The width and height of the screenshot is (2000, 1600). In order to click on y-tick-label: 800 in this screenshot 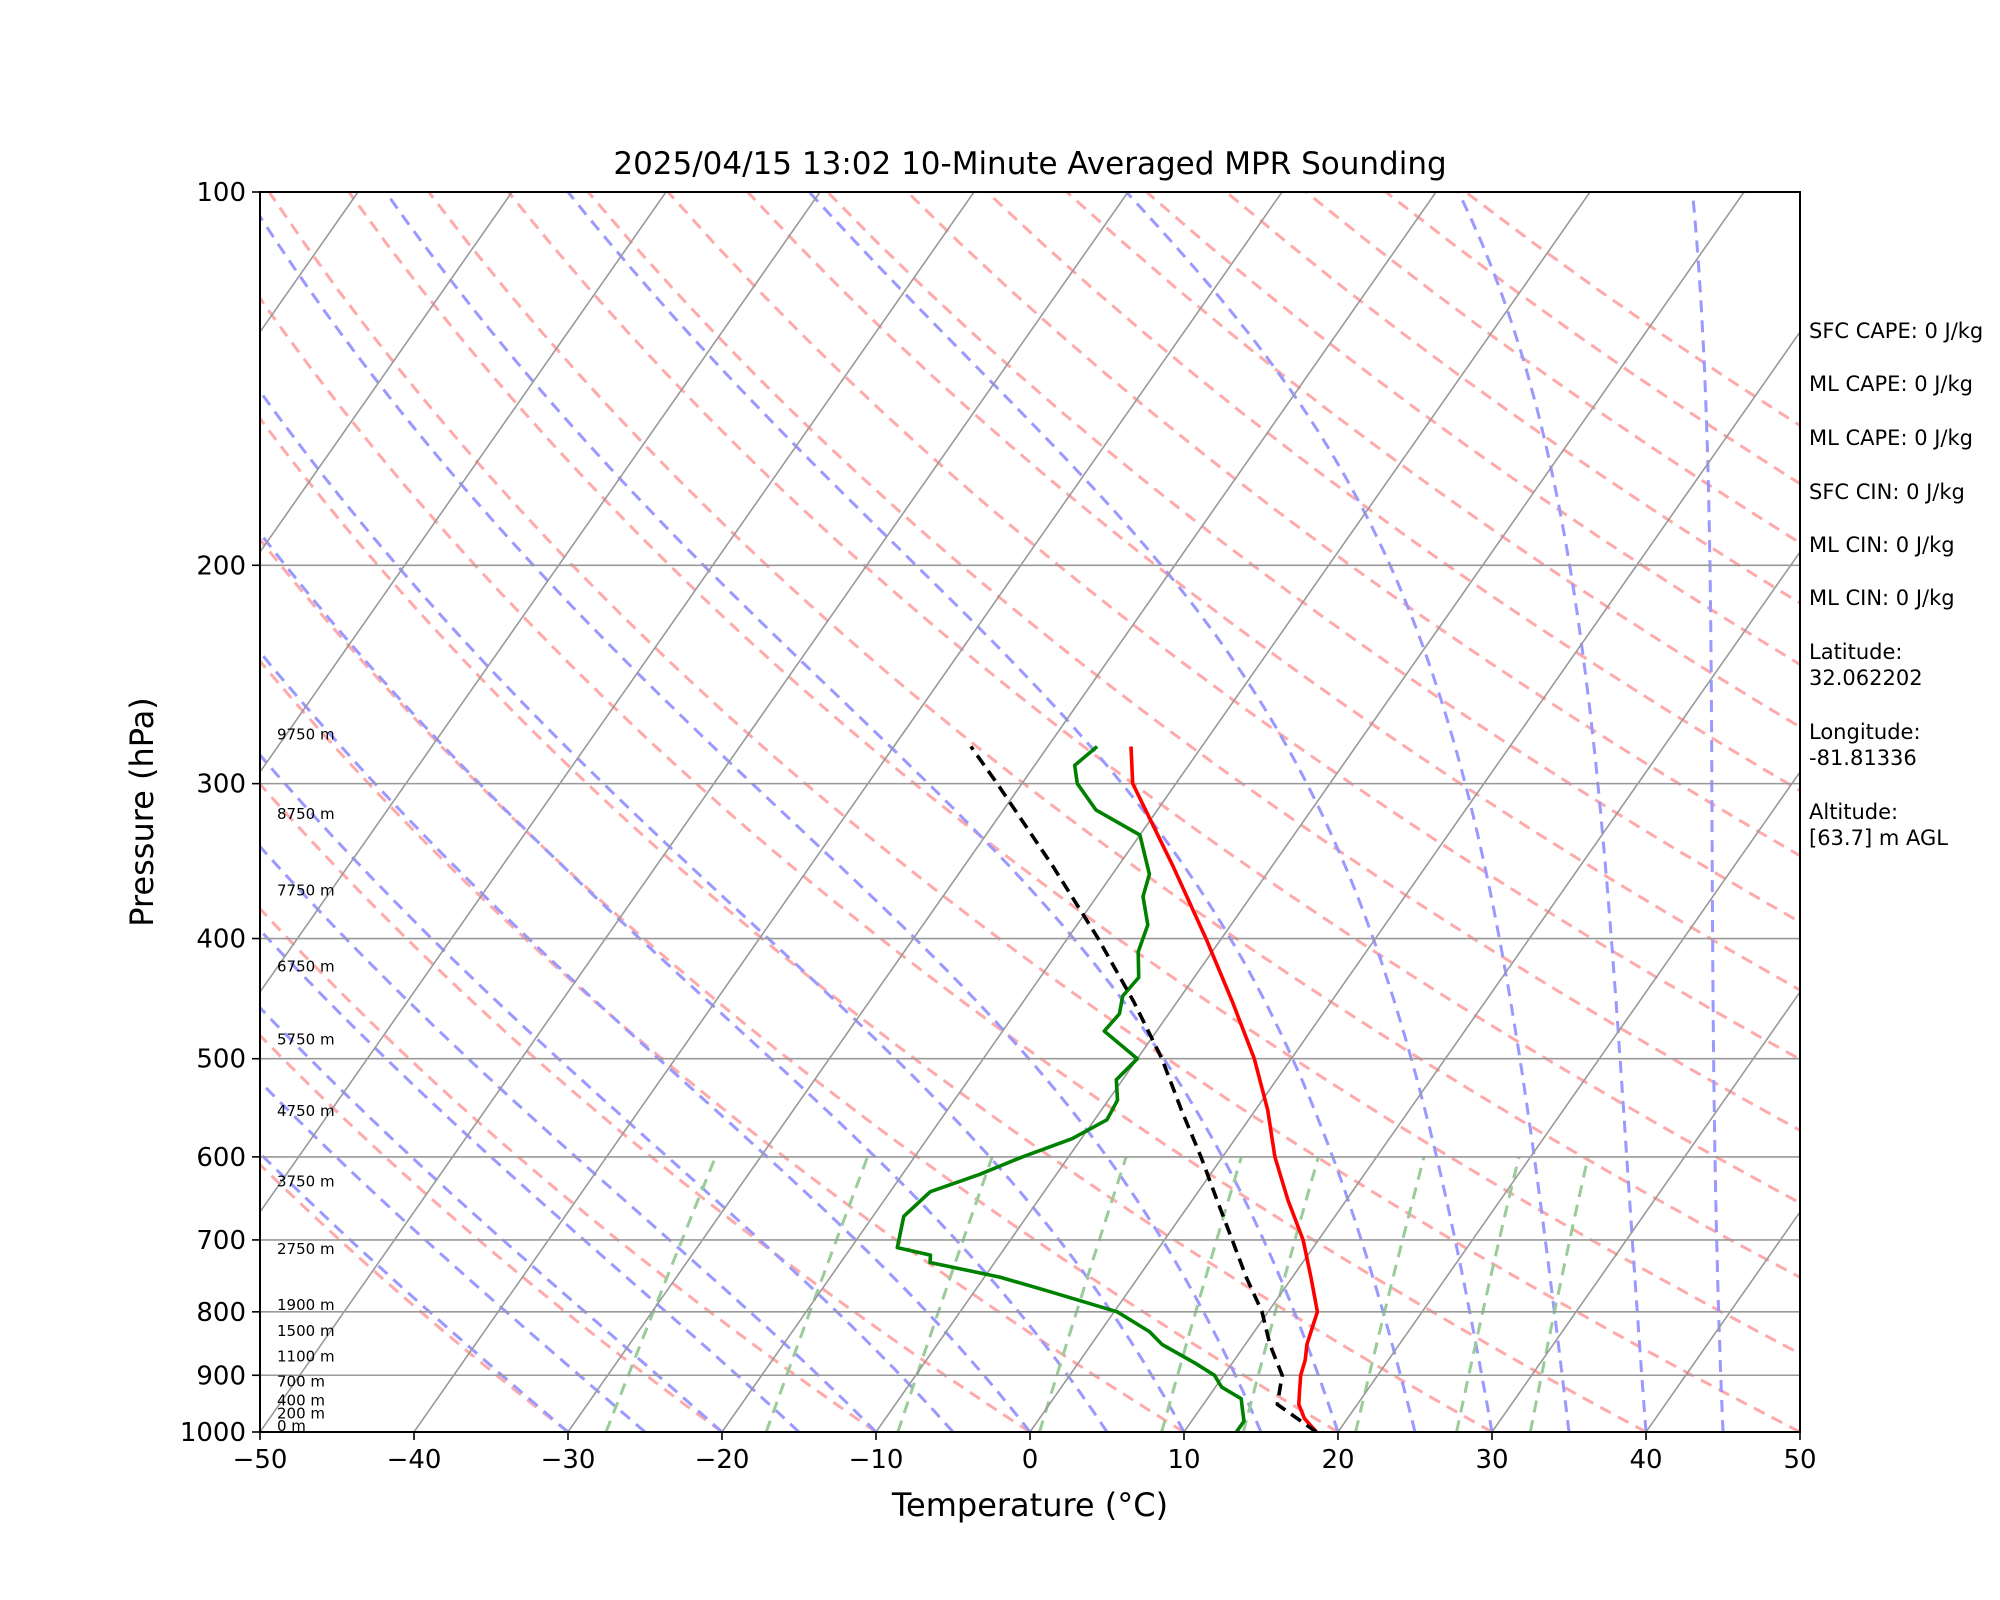, I will do `click(221, 1313)`.